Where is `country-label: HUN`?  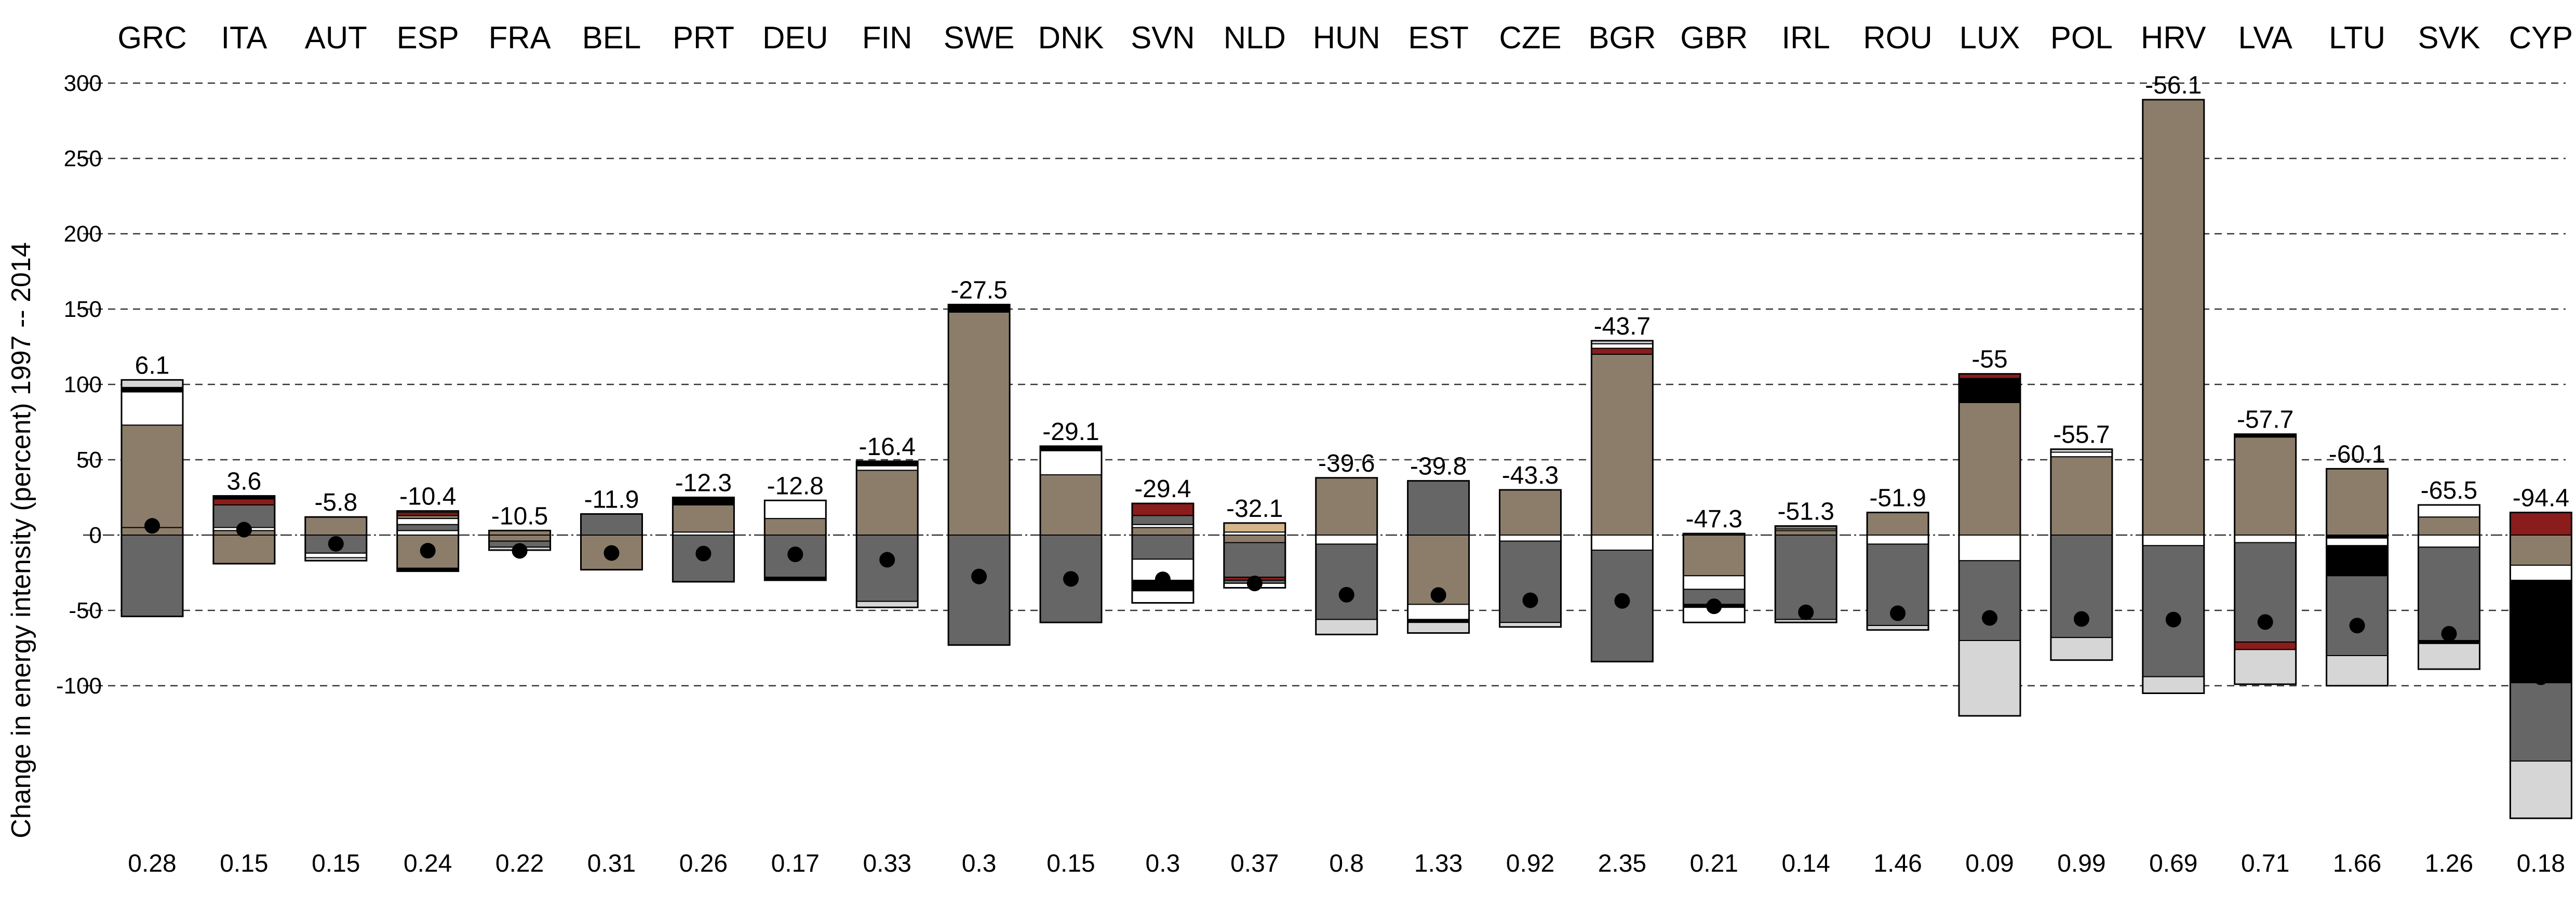
country-label: HUN is located at coordinates (1347, 37).